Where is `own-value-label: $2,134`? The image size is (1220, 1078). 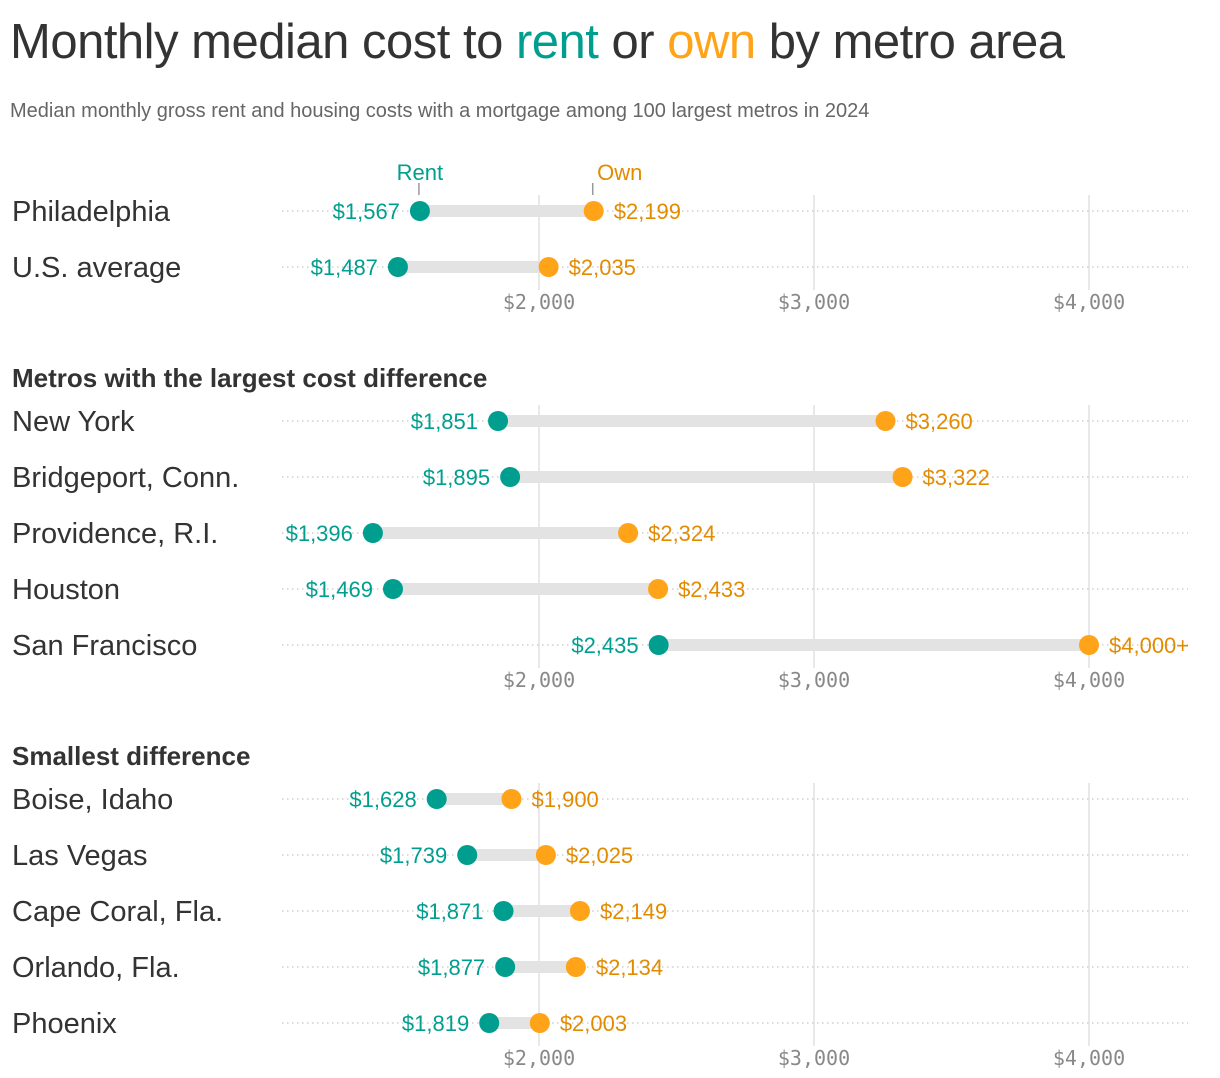
own-value-label: $2,134 is located at coordinates (629, 967).